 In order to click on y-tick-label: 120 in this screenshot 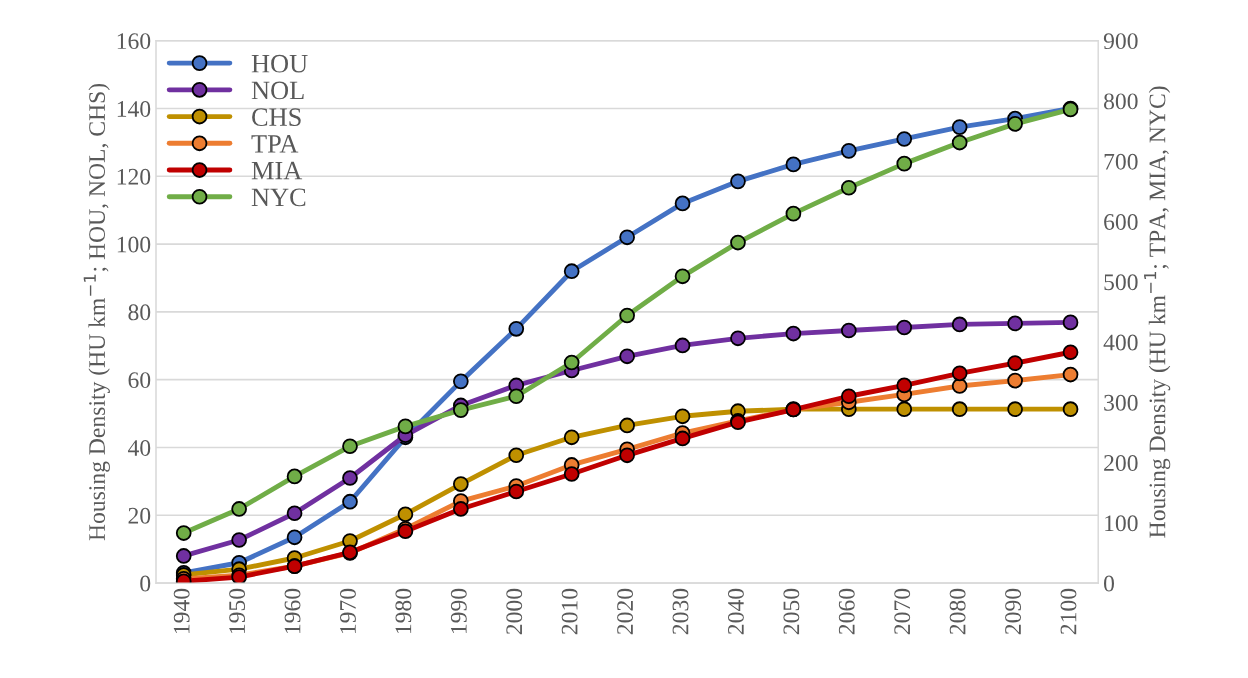, I will do `click(134, 176)`.